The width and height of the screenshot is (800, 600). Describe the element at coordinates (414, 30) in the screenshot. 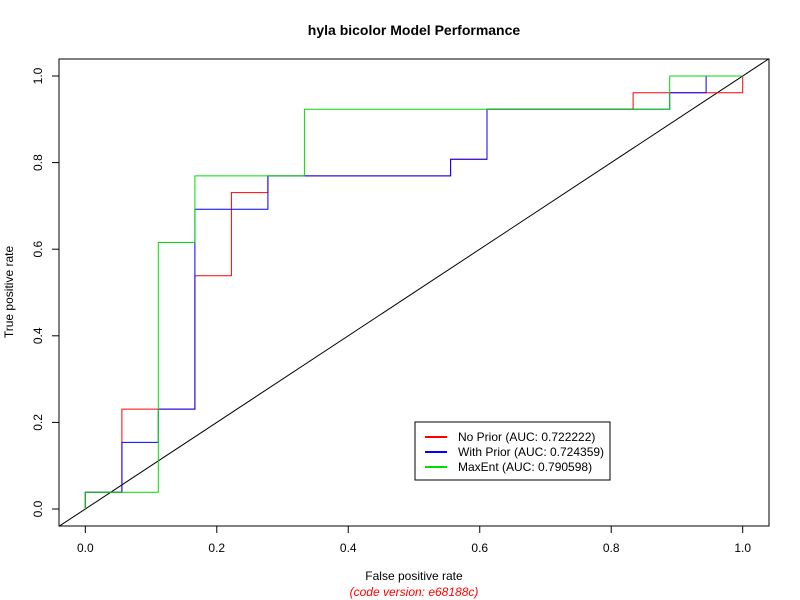

I see `chart-title: hyla bicolor Model Performance` at that location.